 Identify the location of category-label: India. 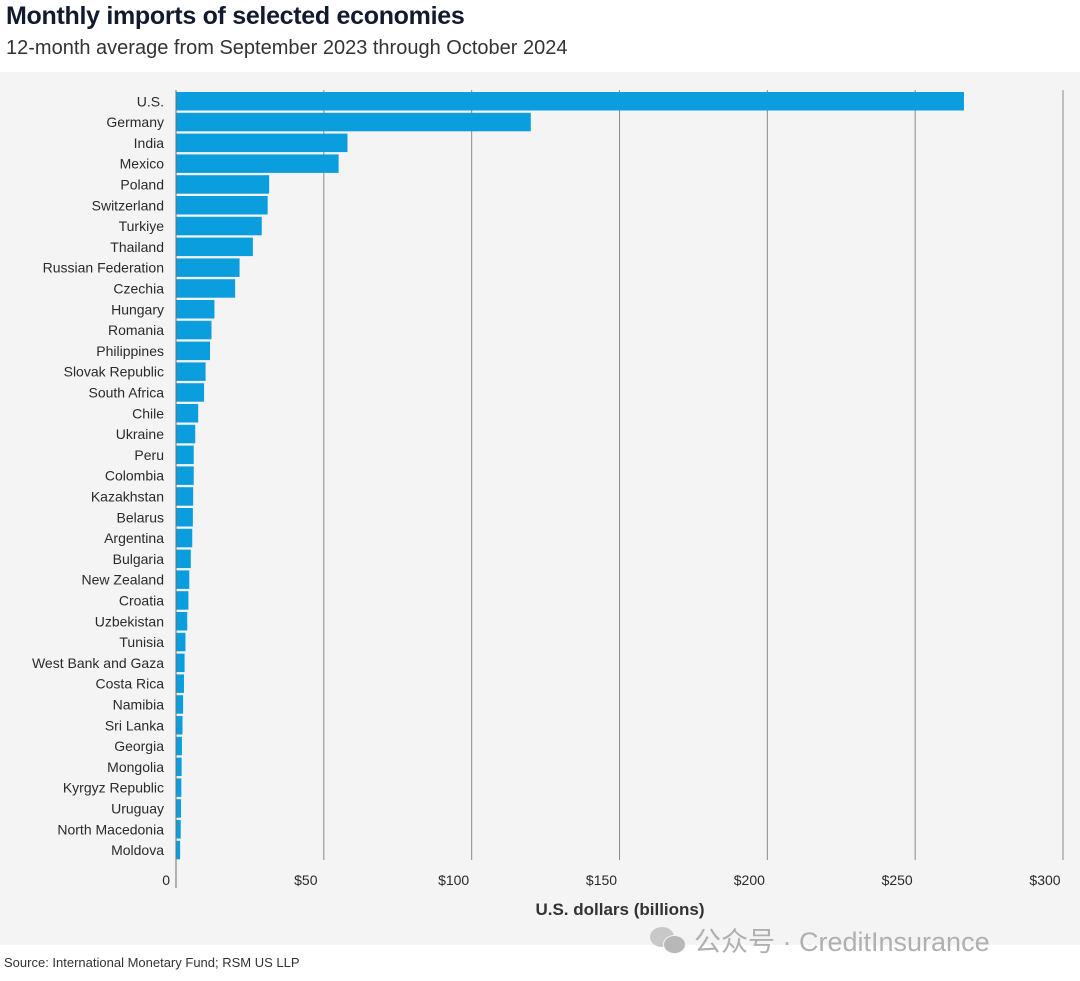
(149, 143).